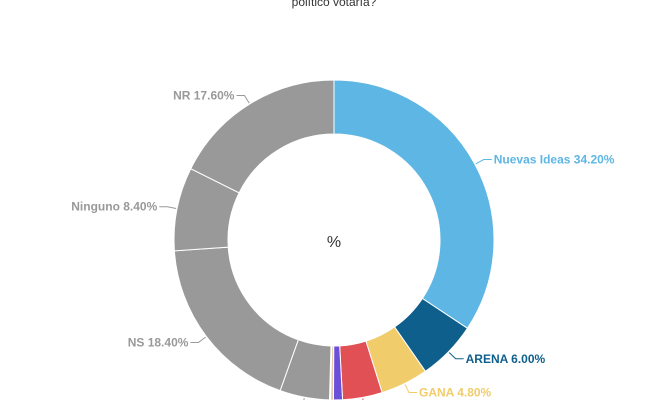 This screenshot has height=400, width=668. What do you see at coordinates (410, 389) in the screenshot?
I see `leader-line-gana` at bounding box center [410, 389].